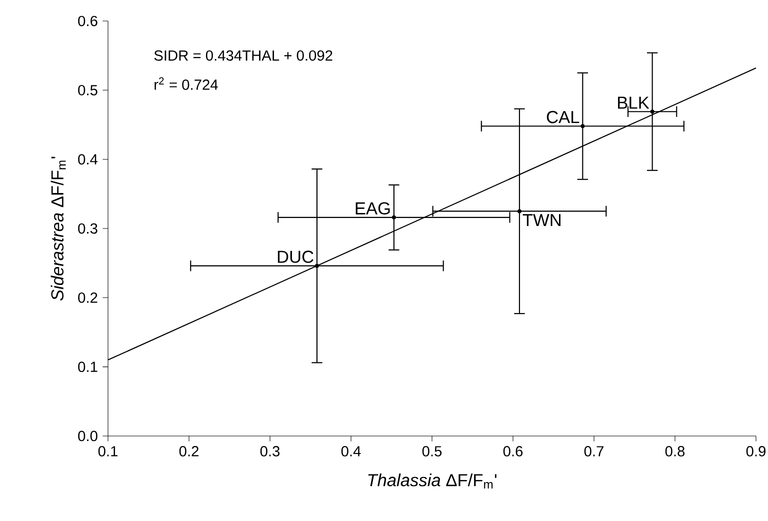  I want to click on y-tick-label: 0.3, so click(88, 228).